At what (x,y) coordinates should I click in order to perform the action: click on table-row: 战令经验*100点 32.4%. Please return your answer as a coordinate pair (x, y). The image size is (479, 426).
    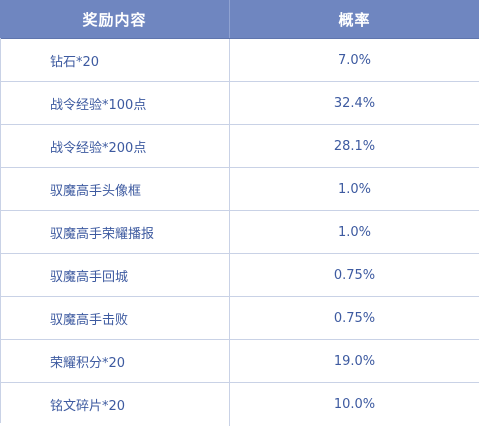
    Looking at the image, I should click on (239, 103).